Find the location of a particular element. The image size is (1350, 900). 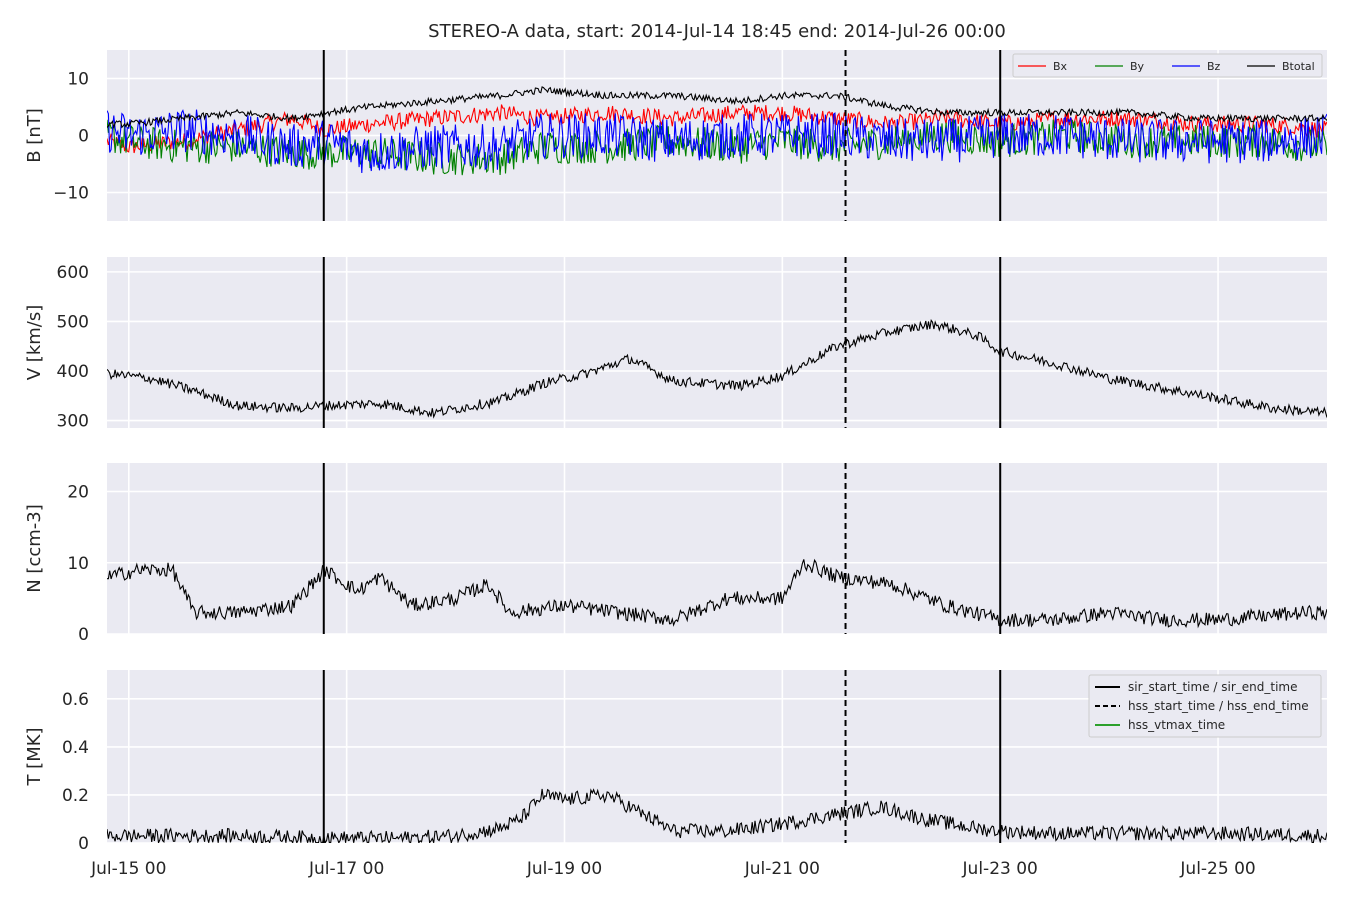

x-tick-label: Jul-15 00 is located at coordinates (128, 869).